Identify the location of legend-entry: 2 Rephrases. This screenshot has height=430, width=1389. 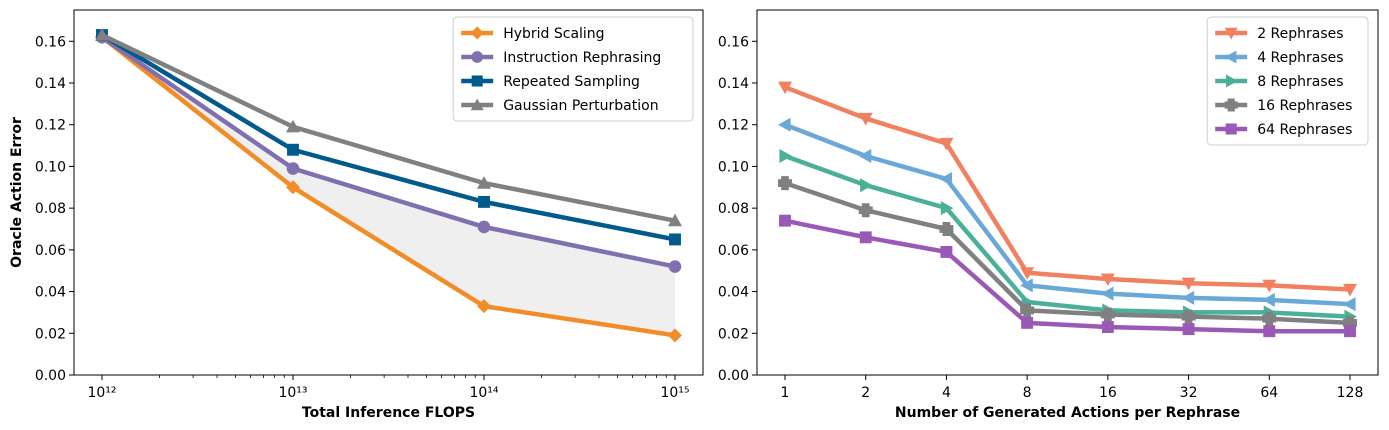
(1279, 34).